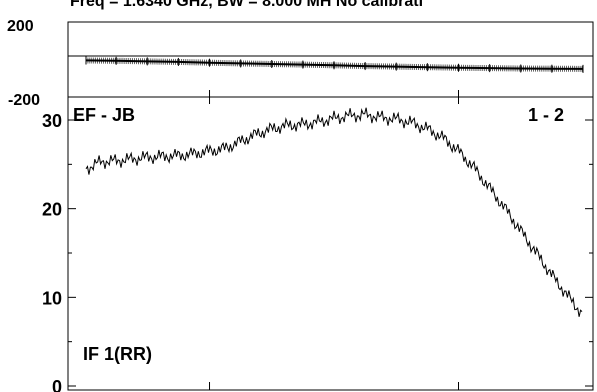  Describe the element at coordinates (57, 384) in the screenshot. I see `y-tick-label: 0` at that location.